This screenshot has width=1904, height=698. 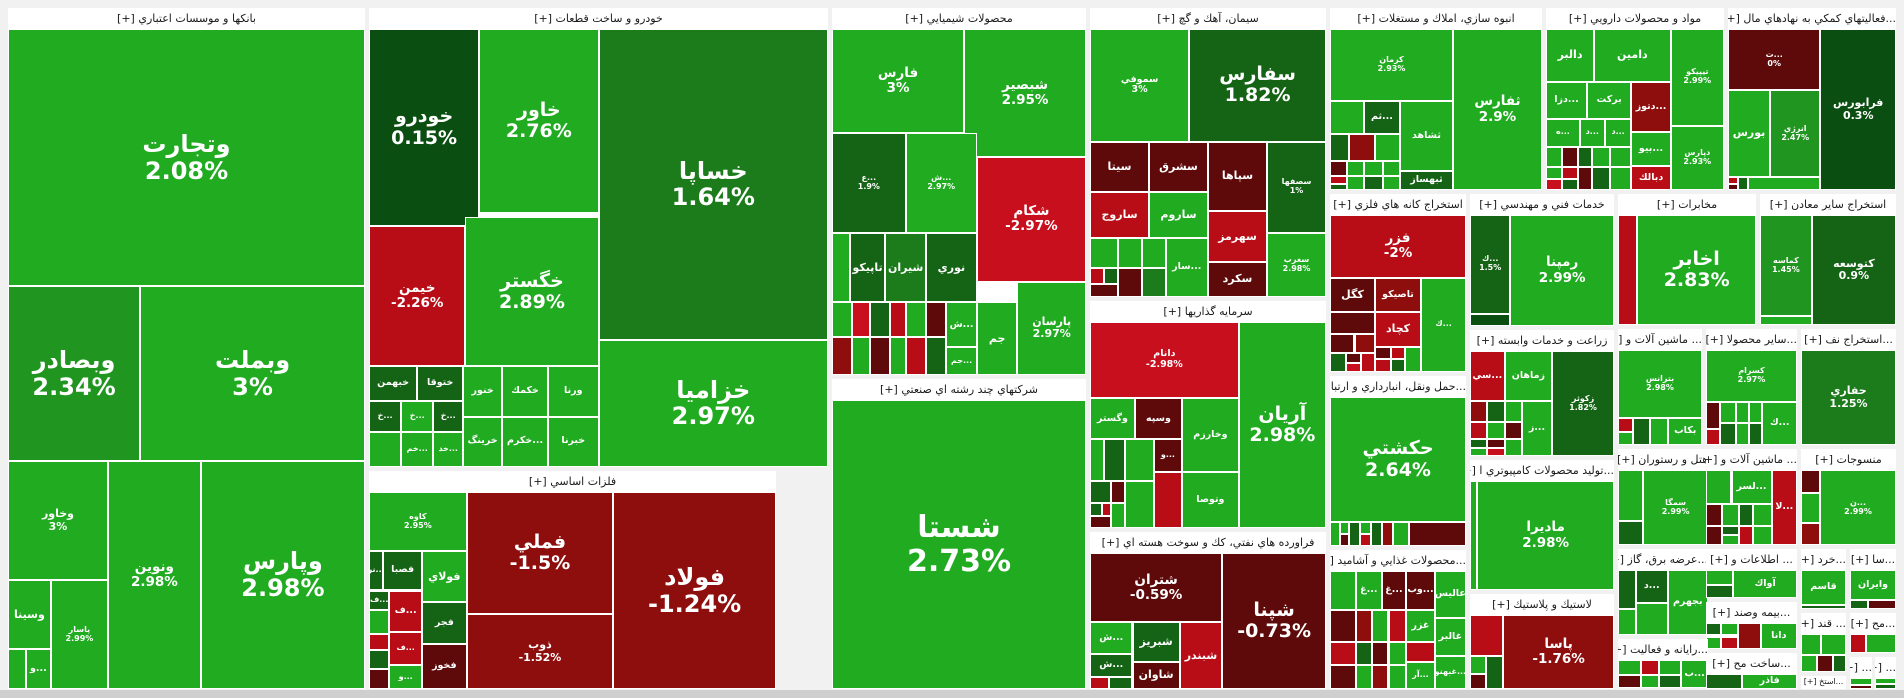 I want to click on treemap-tile-سكرد: سكرد, so click(x=1237, y=279).